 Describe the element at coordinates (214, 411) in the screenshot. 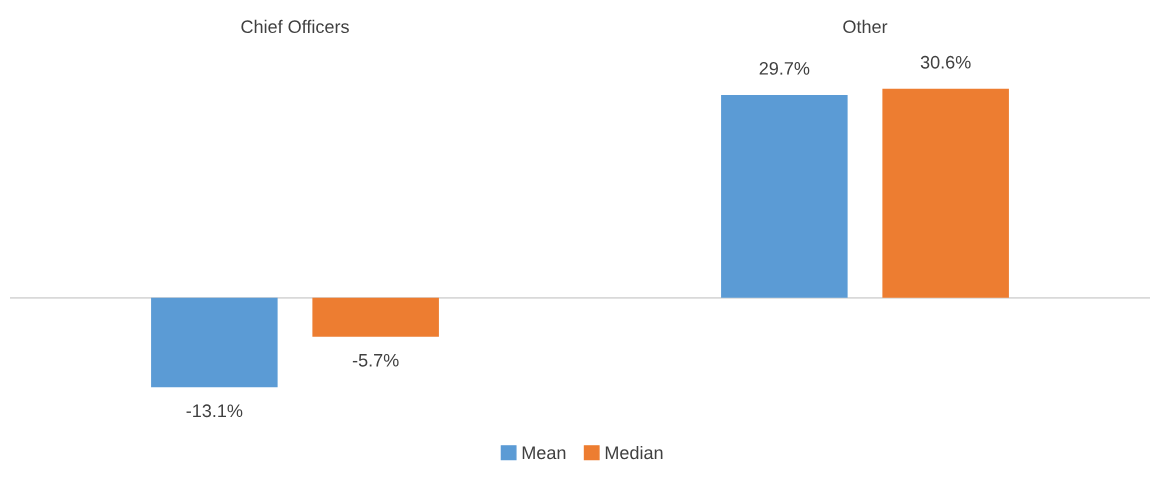

I see `data-label: -13.1%` at that location.